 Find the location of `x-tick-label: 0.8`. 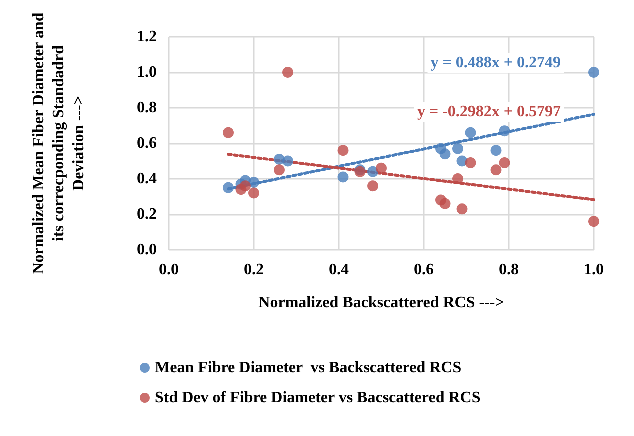

x-tick-label: 0.8 is located at coordinates (509, 270).